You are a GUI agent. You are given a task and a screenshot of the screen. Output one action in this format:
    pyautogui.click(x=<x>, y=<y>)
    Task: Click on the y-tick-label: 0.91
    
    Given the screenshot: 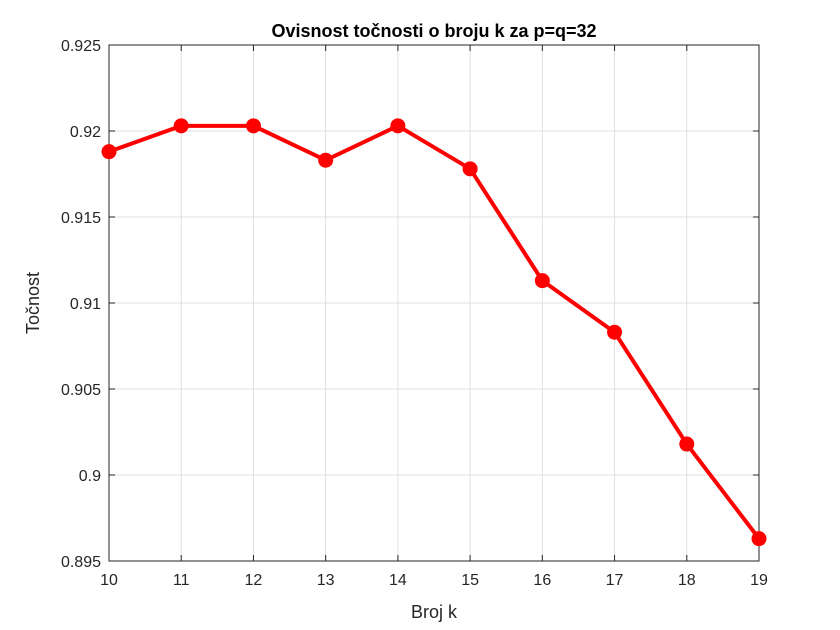 What is the action you would take?
    pyautogui.click(x=85, y=304)
    